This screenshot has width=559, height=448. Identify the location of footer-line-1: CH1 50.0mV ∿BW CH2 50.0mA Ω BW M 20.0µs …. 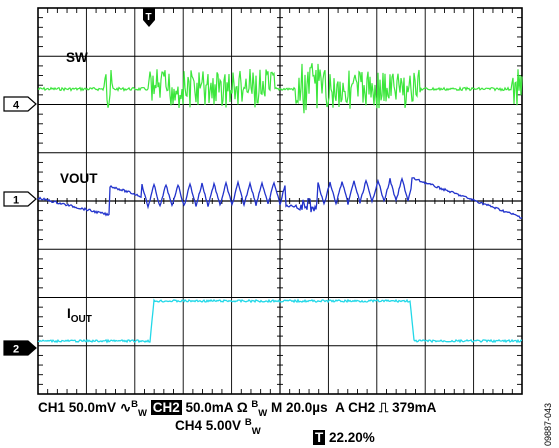
(237, 409).